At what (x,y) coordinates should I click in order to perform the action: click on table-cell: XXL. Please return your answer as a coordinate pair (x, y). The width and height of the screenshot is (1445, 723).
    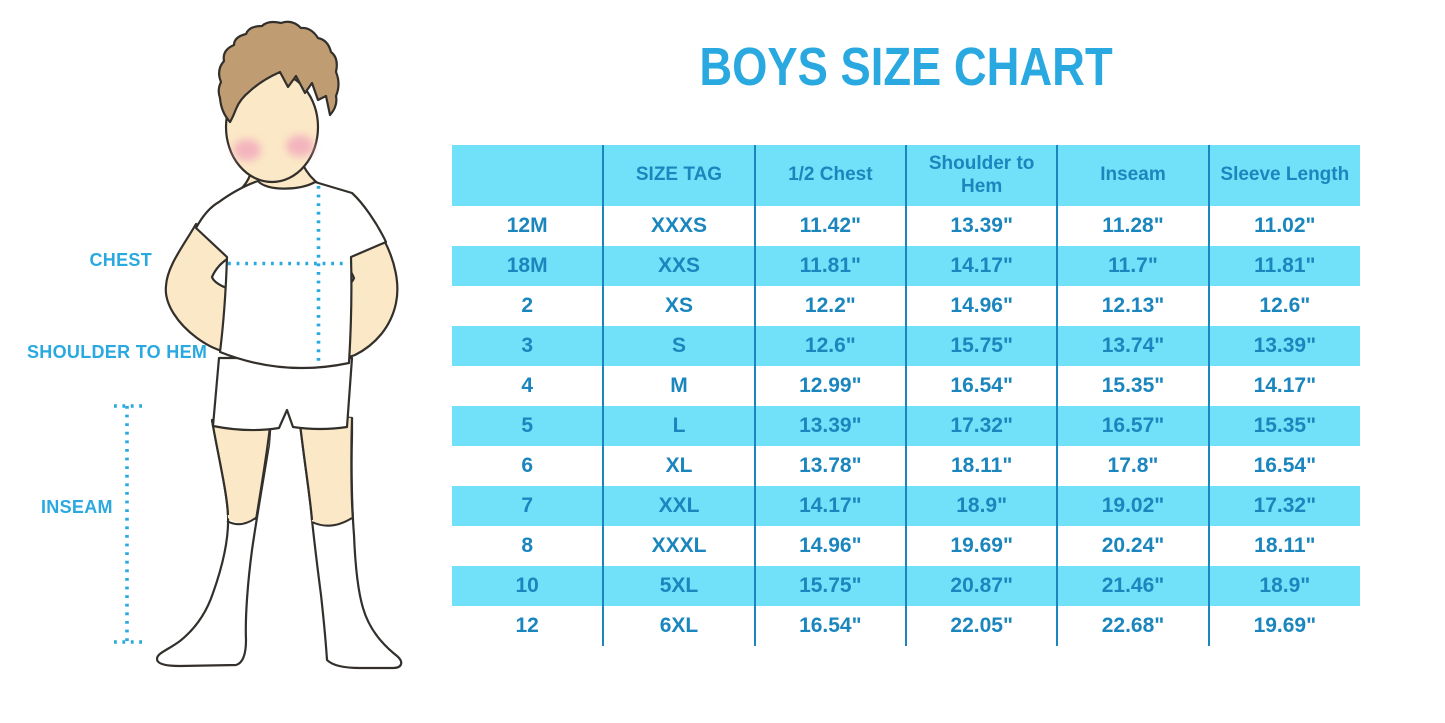
    Looking at the image, I should click on (678, 506).